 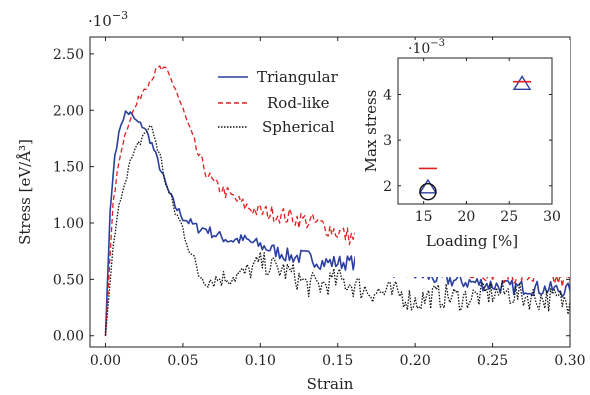 I want to click on main-x-tick-label: 0.20, so click(x=415, y=361).